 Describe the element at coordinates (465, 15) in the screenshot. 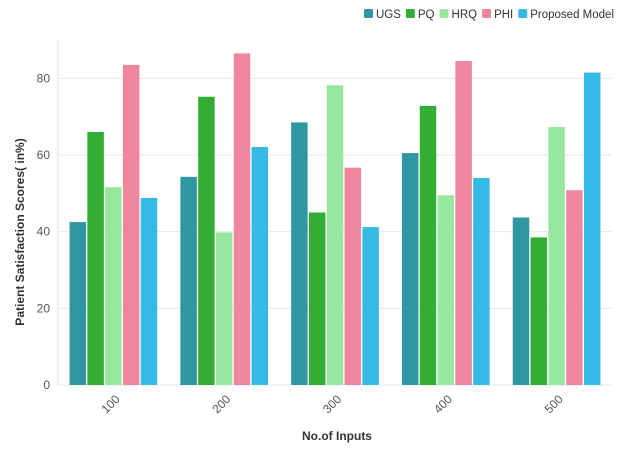

I see `legend-label: HRQ` at that location.